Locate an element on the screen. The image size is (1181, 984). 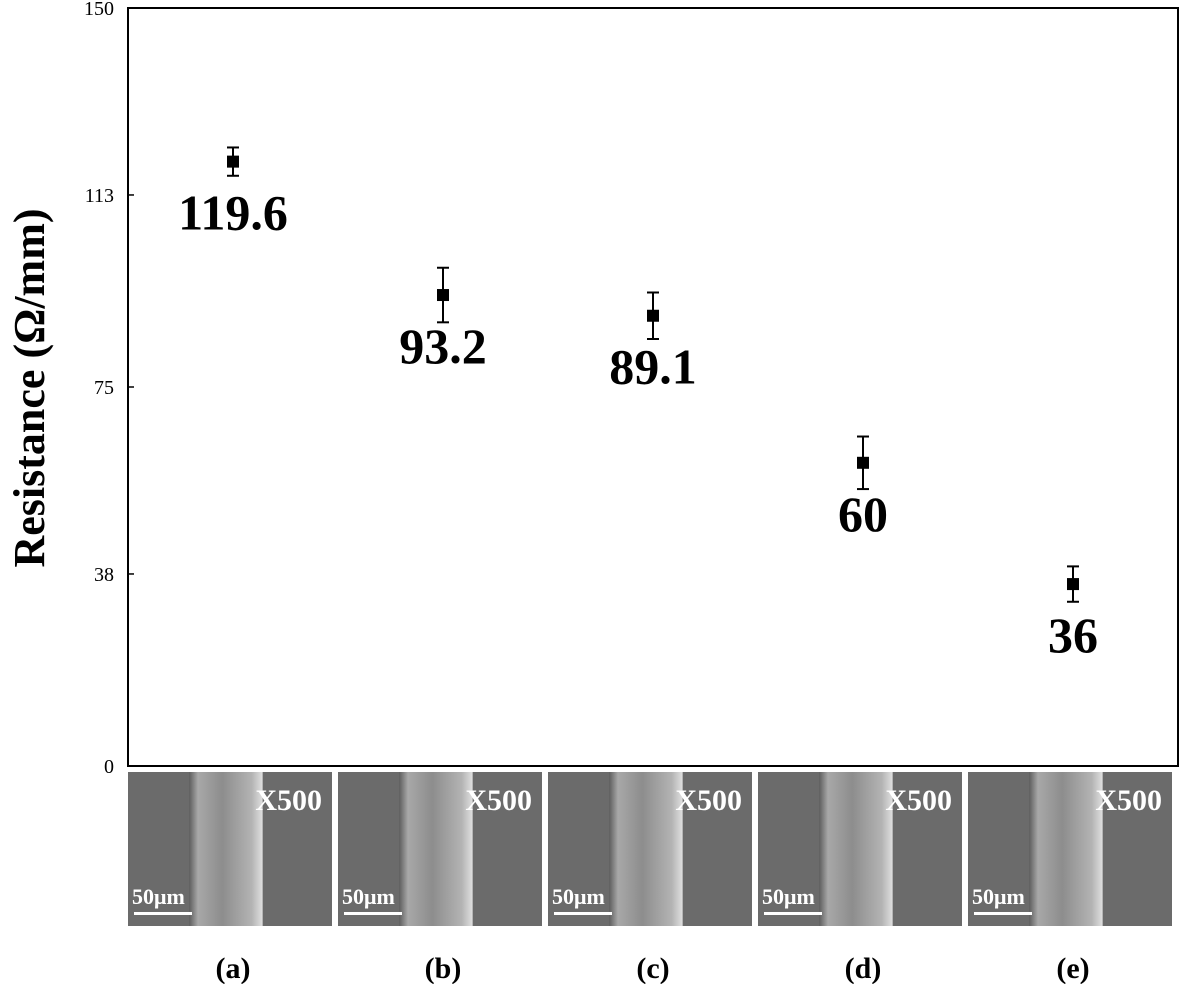
data-point-group: 60 is located at coordinates (863, 488).